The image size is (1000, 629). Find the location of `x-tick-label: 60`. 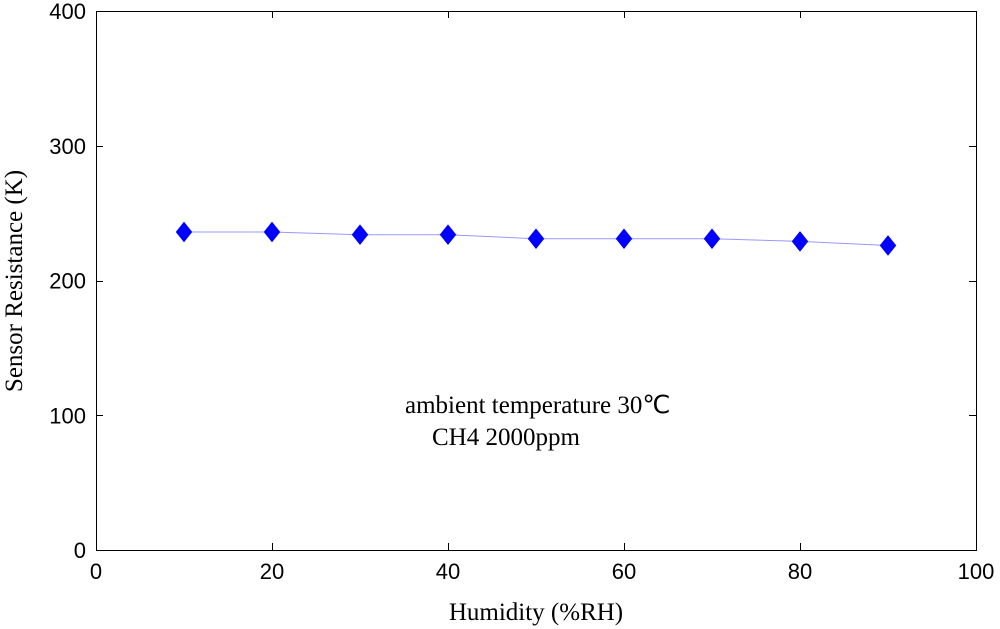

x-tick-label: 60 is located at coordinates (624, 571).